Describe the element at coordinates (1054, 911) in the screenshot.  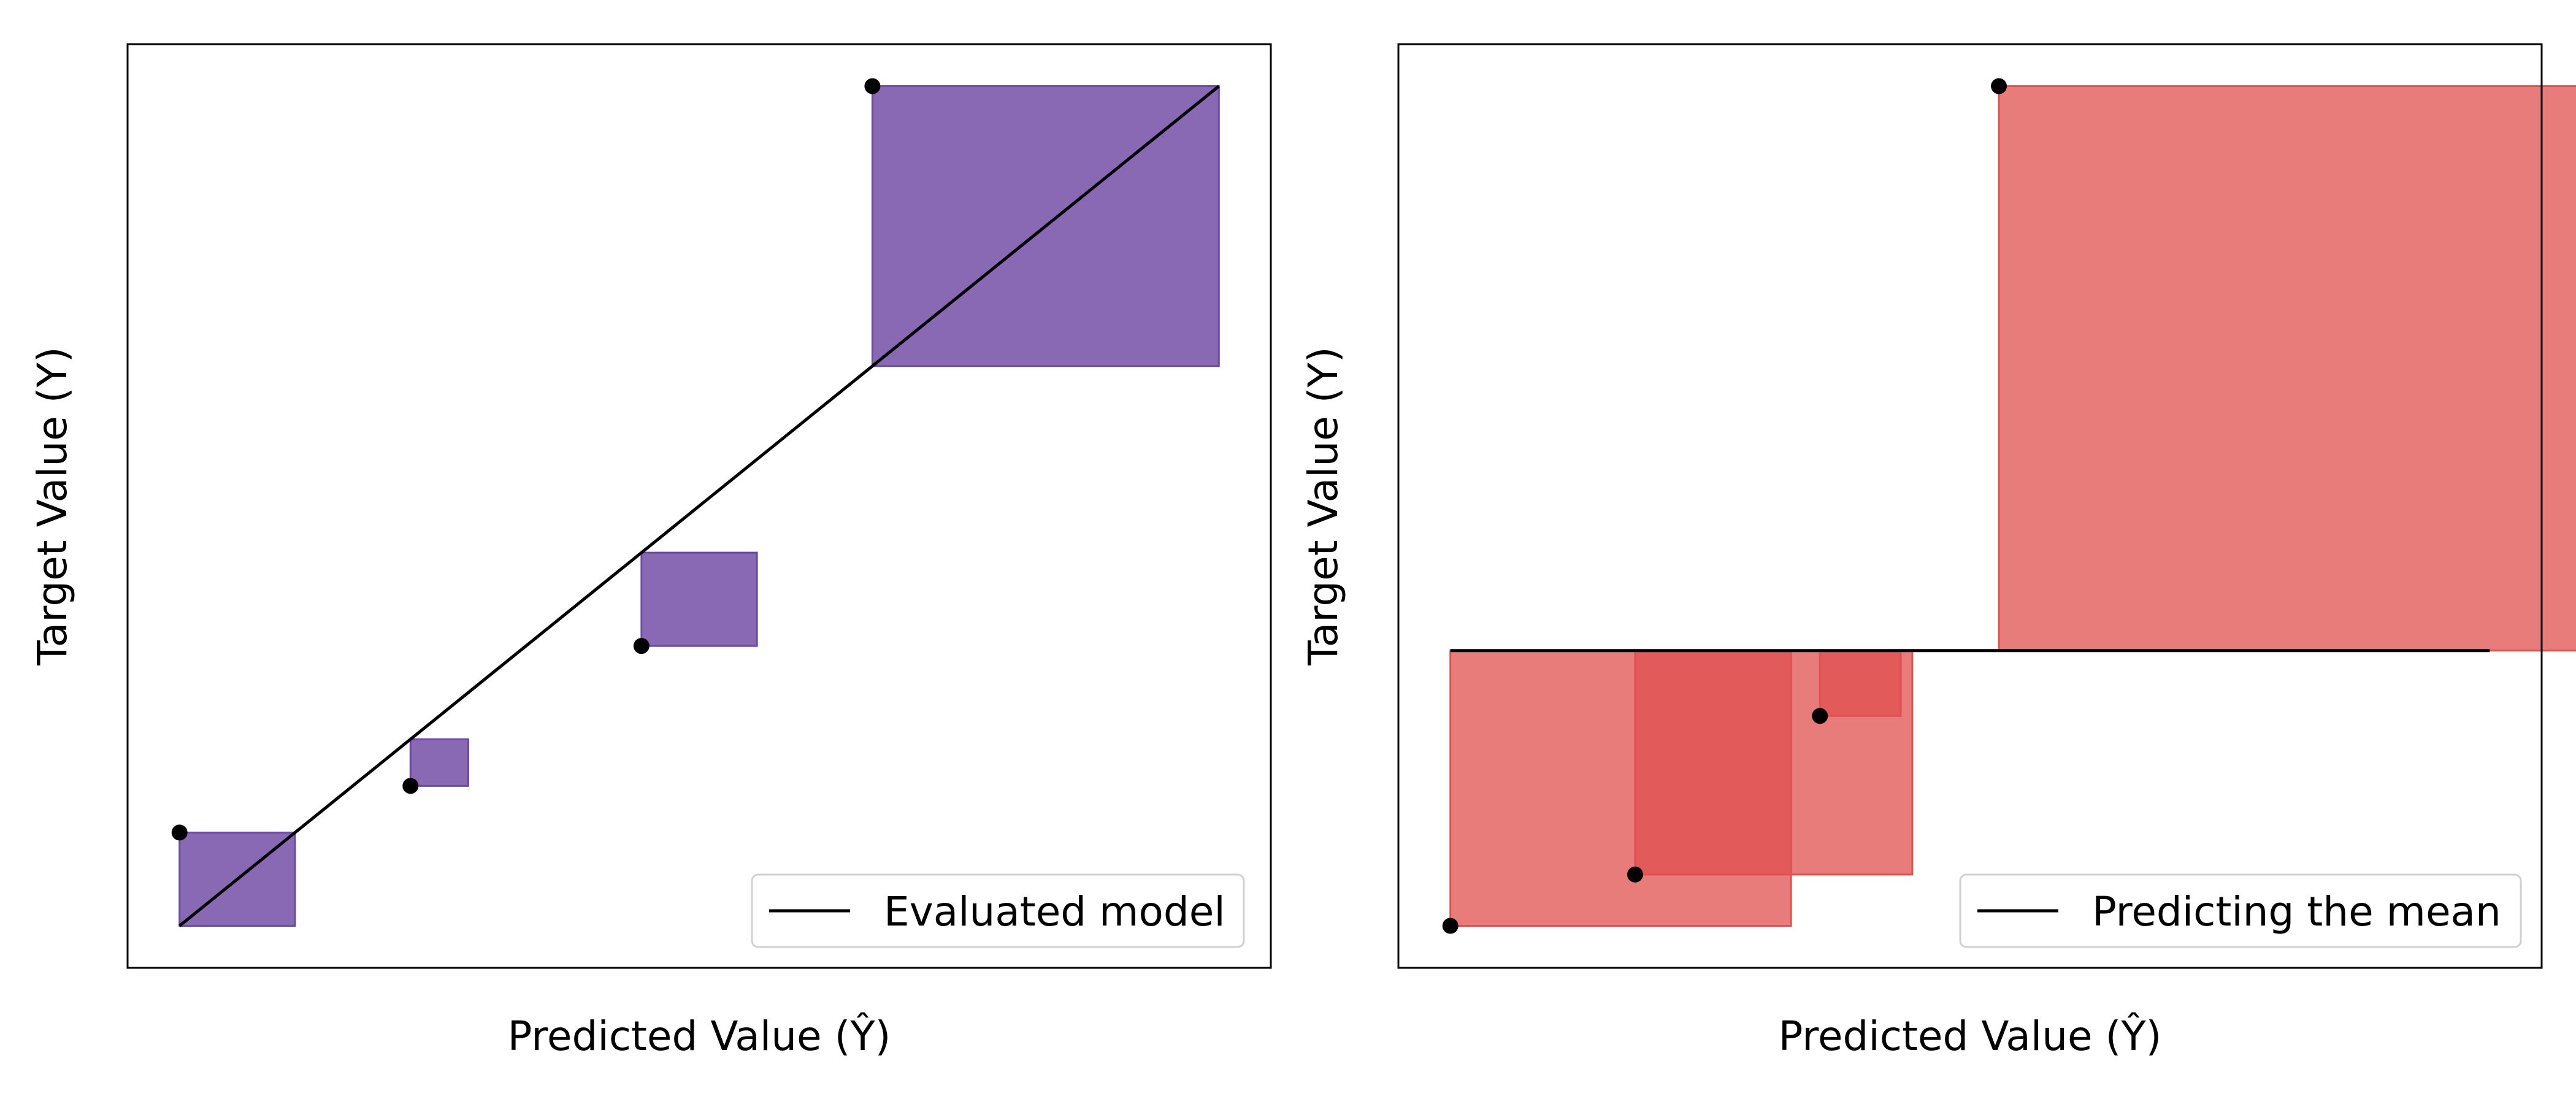
I see `legend-label: Evaluated model` at that location.